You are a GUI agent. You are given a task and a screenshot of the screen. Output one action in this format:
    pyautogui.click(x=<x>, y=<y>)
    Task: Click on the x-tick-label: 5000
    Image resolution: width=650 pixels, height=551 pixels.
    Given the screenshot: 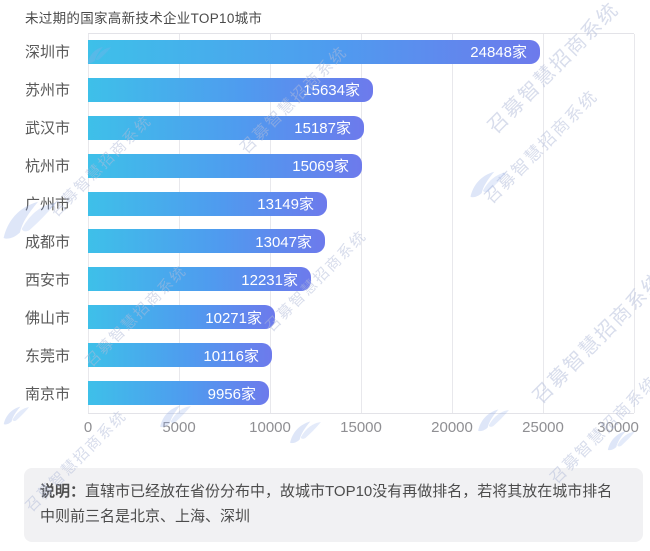 What is the action you would take?
    pyautogui.click(x=179, y=427)
    